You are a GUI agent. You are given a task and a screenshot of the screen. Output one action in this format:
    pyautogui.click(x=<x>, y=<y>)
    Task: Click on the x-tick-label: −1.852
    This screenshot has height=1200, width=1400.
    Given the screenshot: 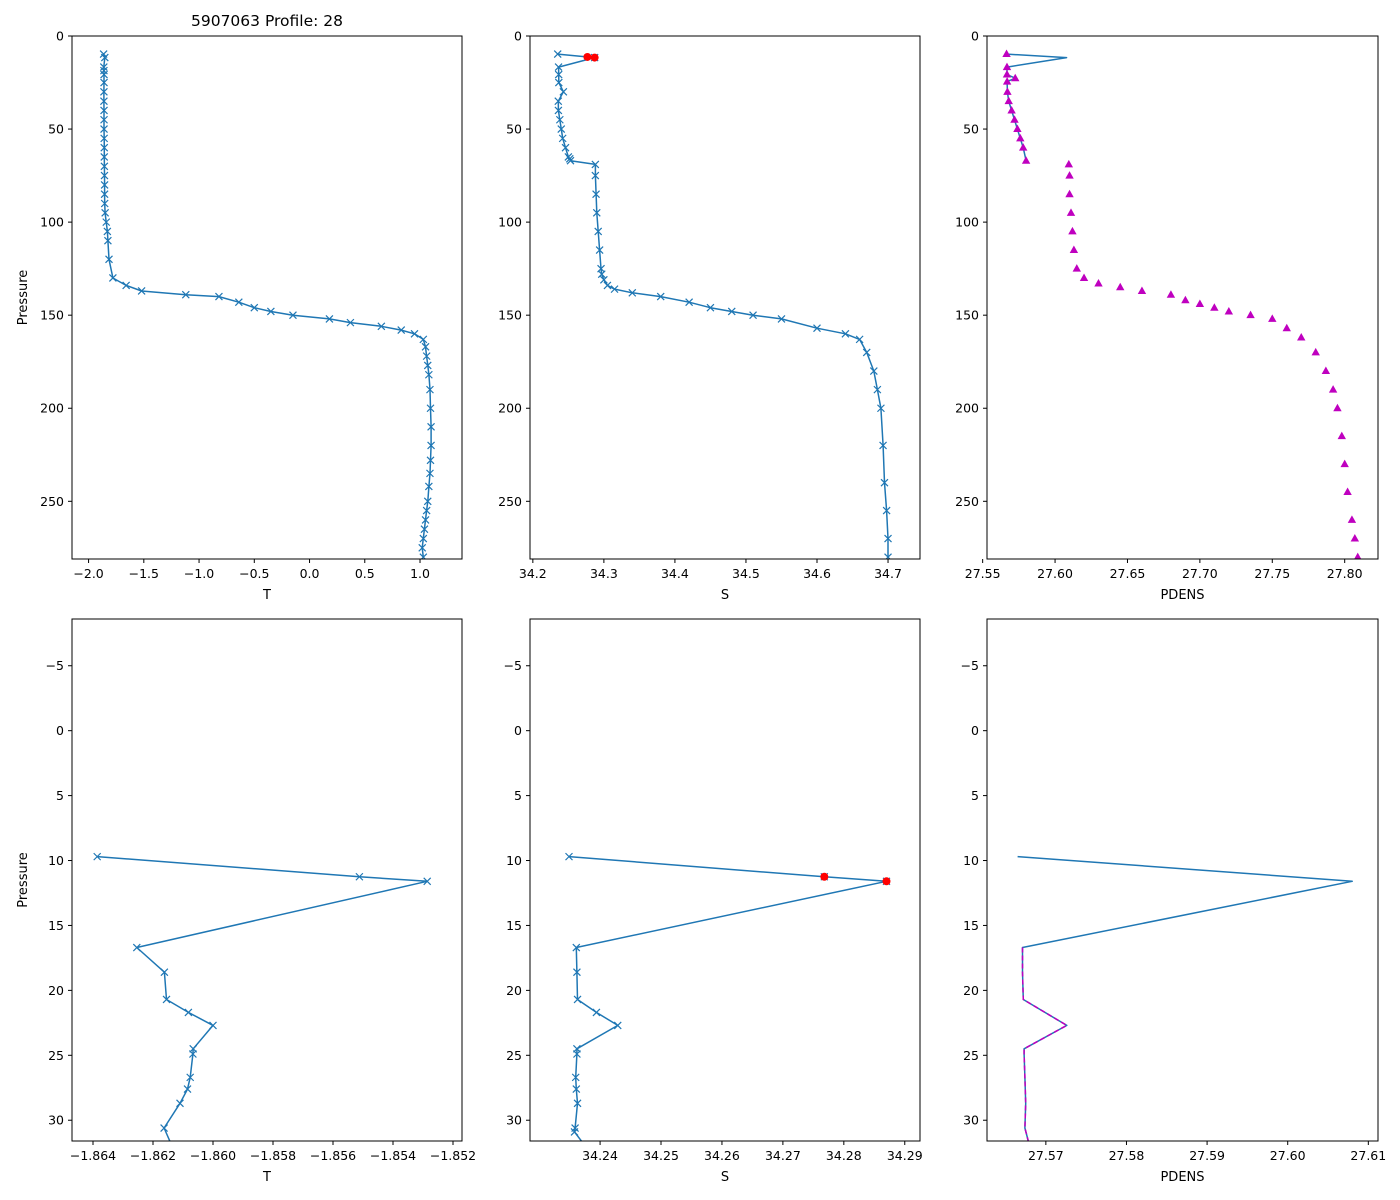 What is the action you would take?
    pyautogui.click(x=453, y=1155)
    